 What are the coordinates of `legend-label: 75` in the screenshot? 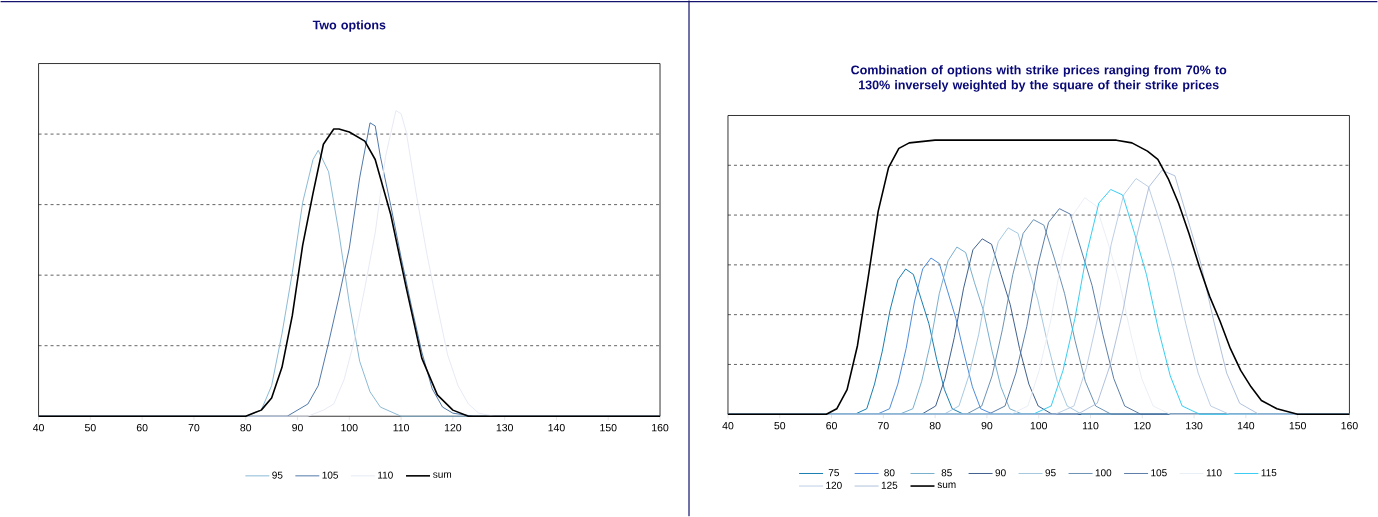 It's located at (833, 473).